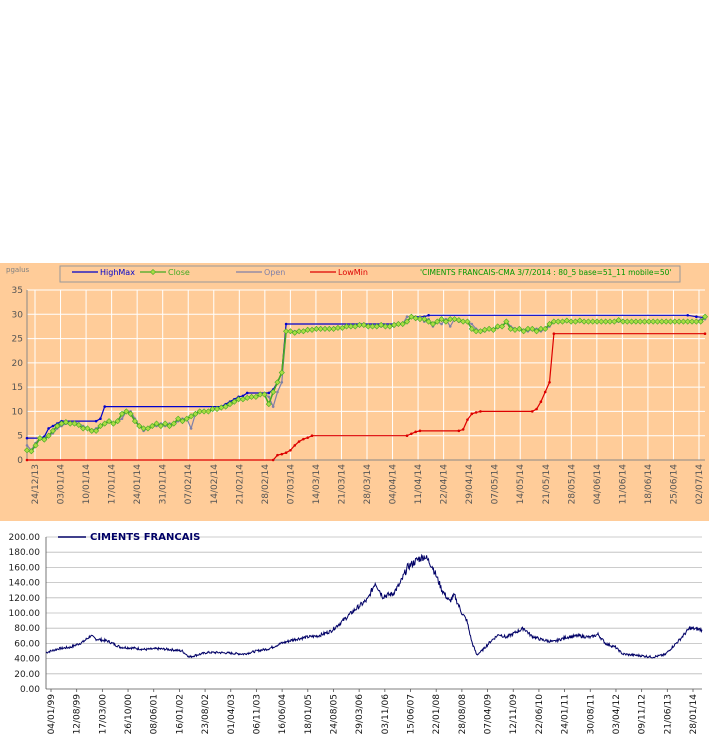  What do you see at coordinates (18, 315) in the screenshot?
I see `y-tick-label: 30` at bounding box center [18, 315].